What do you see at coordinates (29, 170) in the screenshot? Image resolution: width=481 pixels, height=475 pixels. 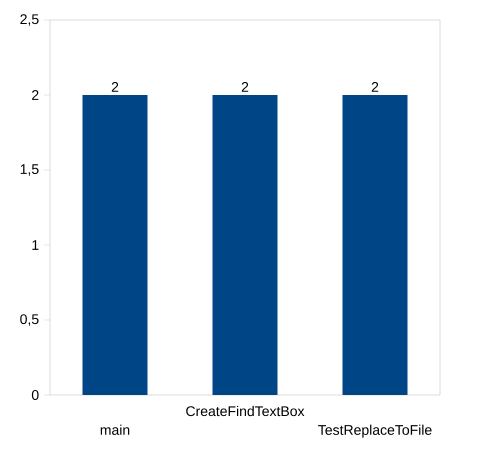 I see `y-tick-label: 1,5` at bounding box center [29, 170].